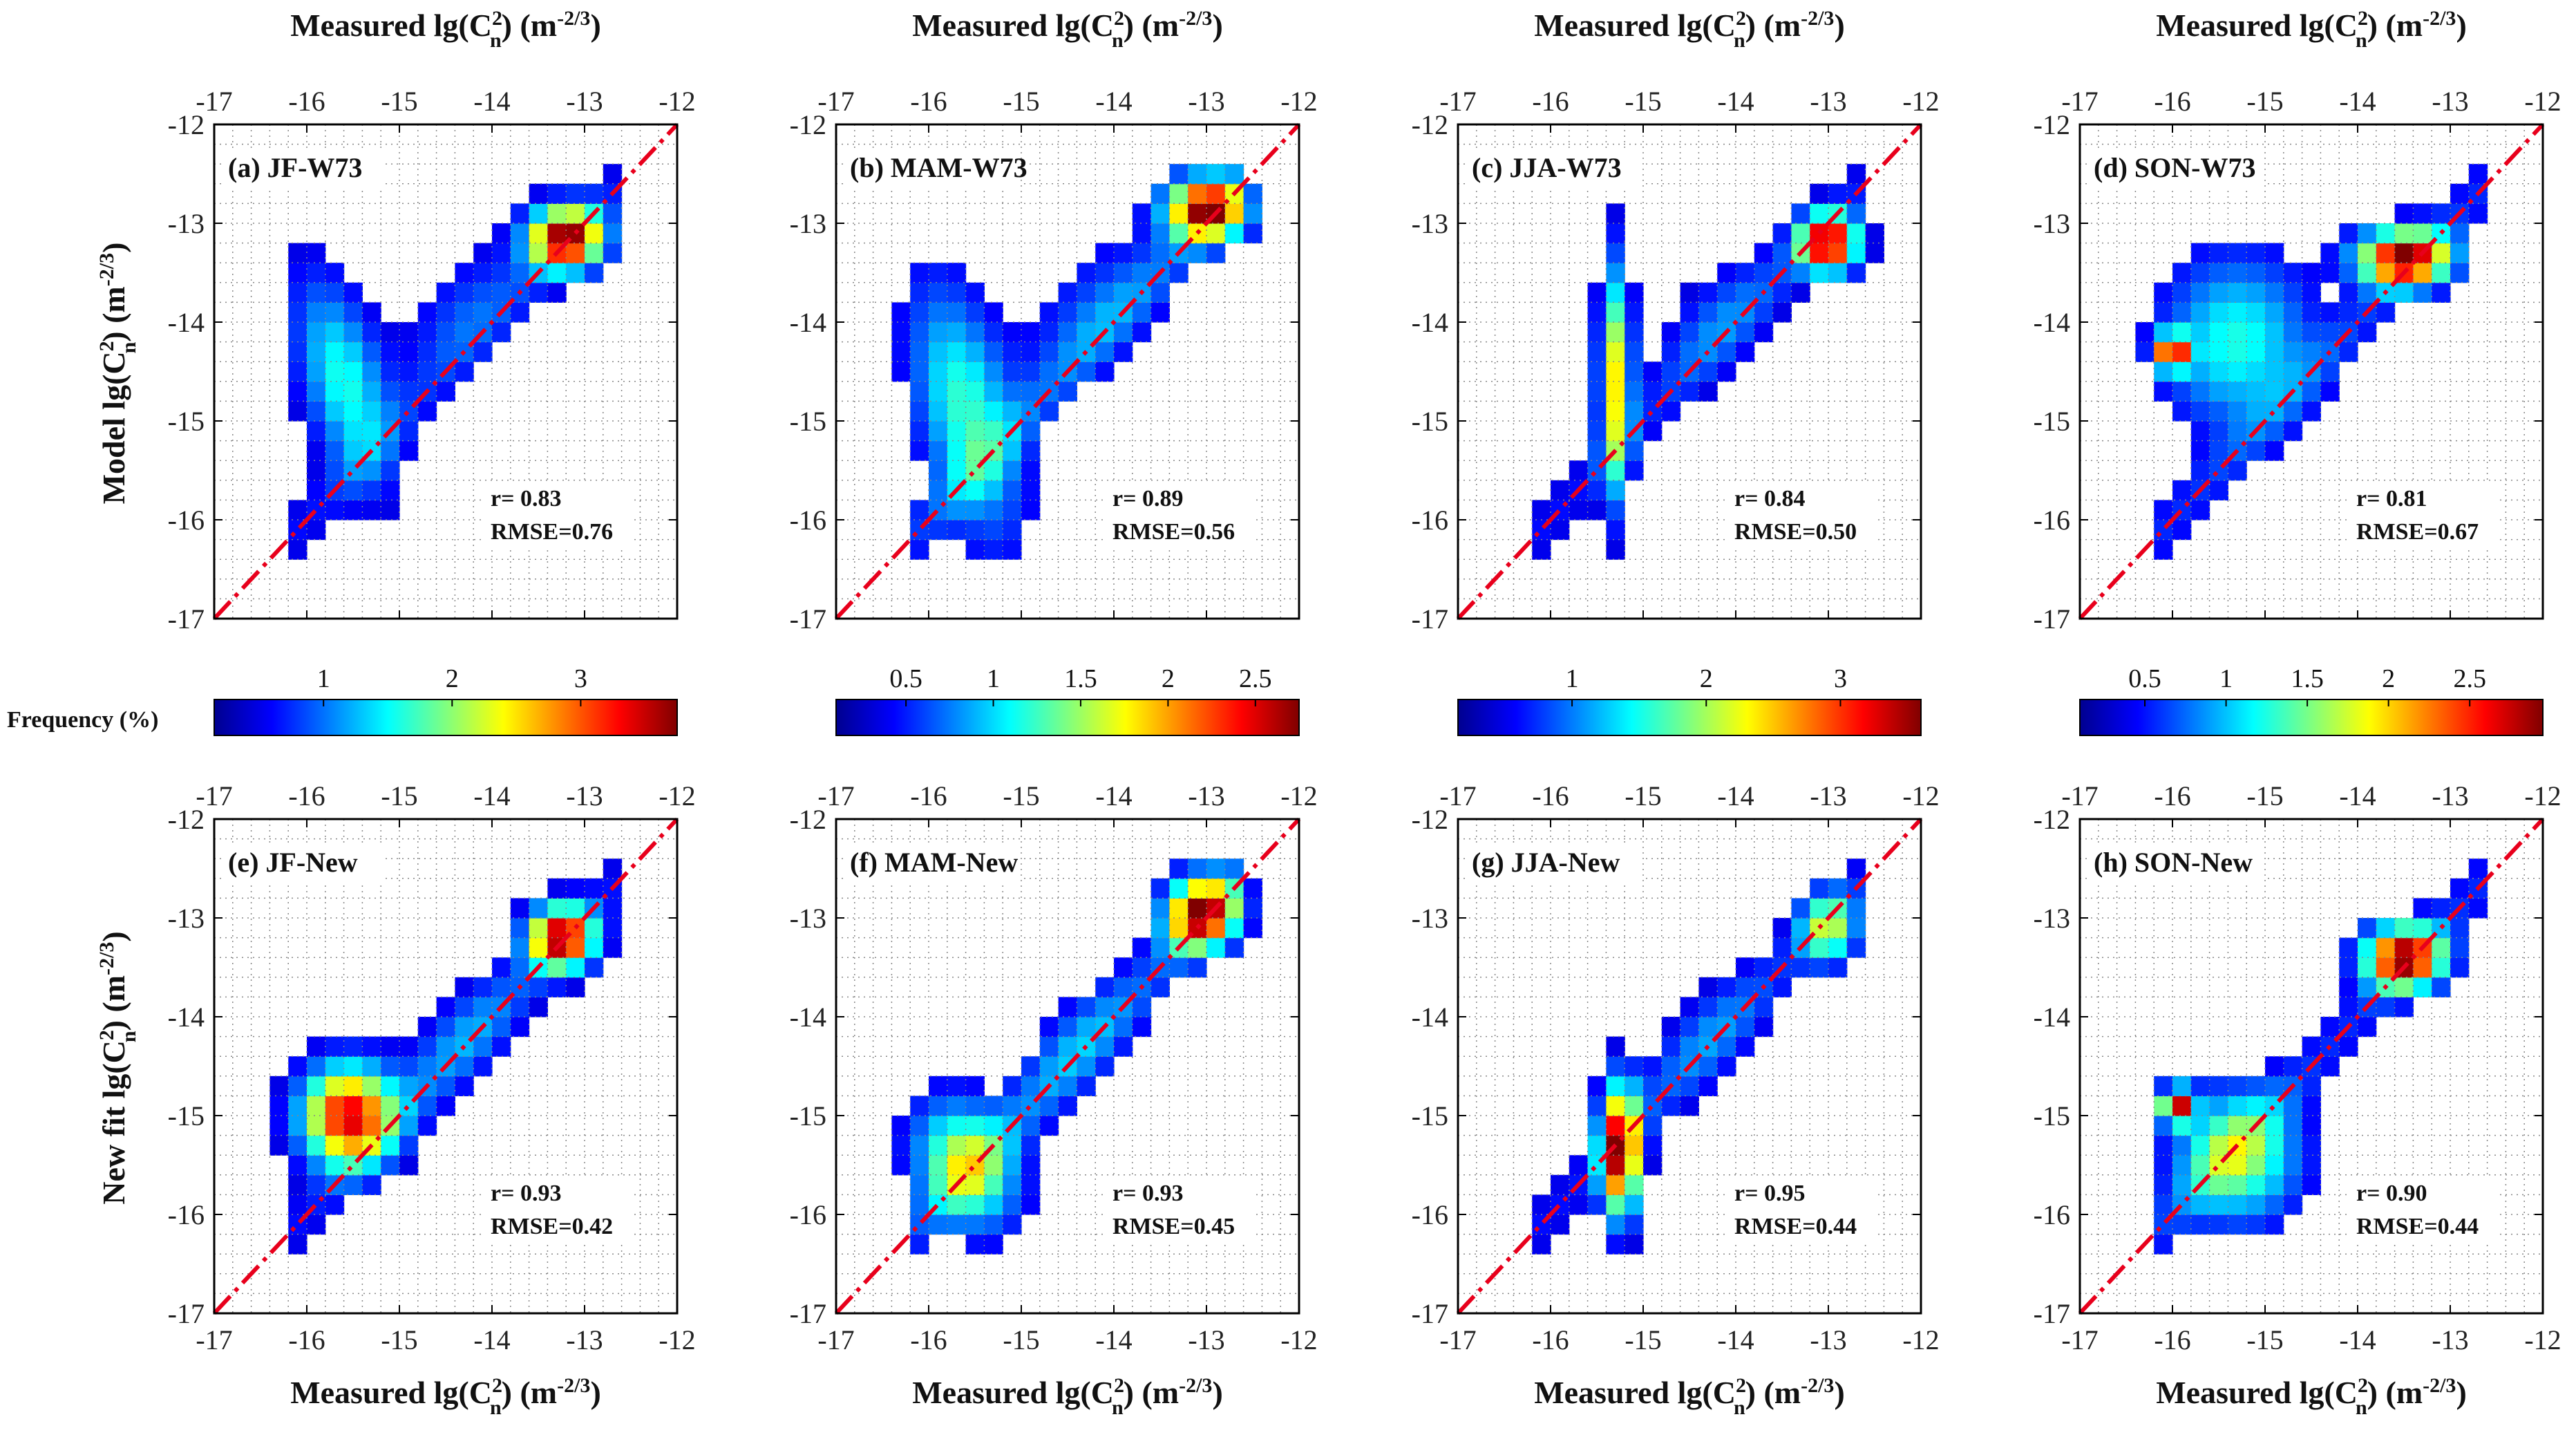 The image size is (2576, 1446). Describe the element at coordinates (2173, 862) in the screenshot. I see `panel-title: (h) SON-New` at that location.